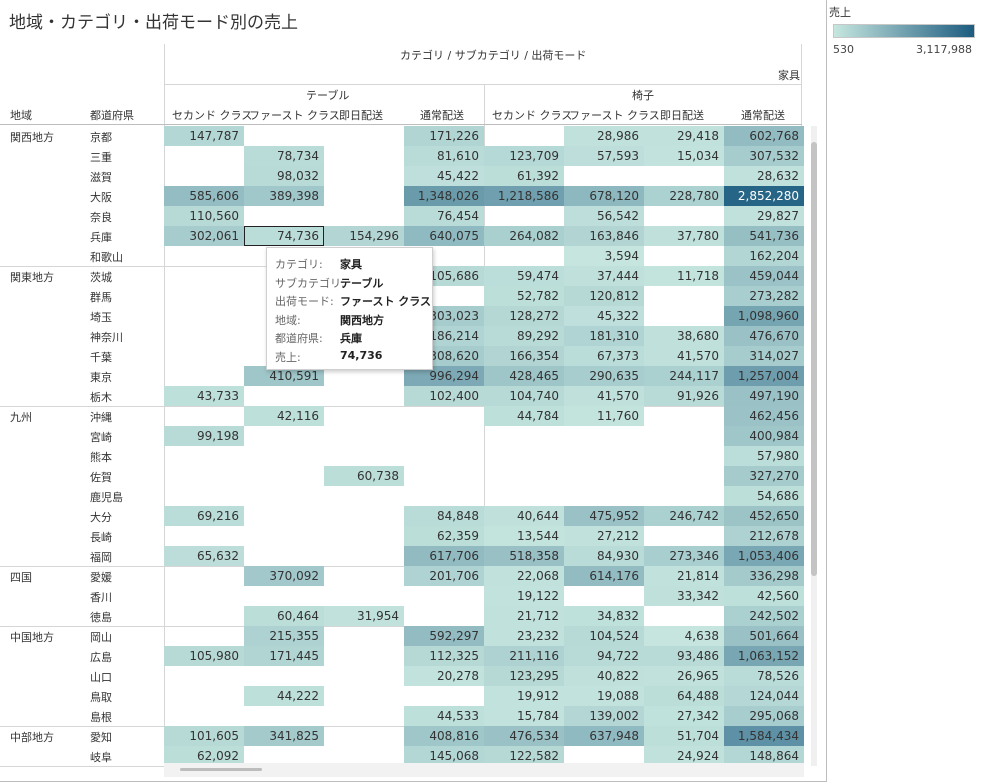 The image size is (997, 784). I want to click on prefecture-label: 岐阜, so click(101, 757).